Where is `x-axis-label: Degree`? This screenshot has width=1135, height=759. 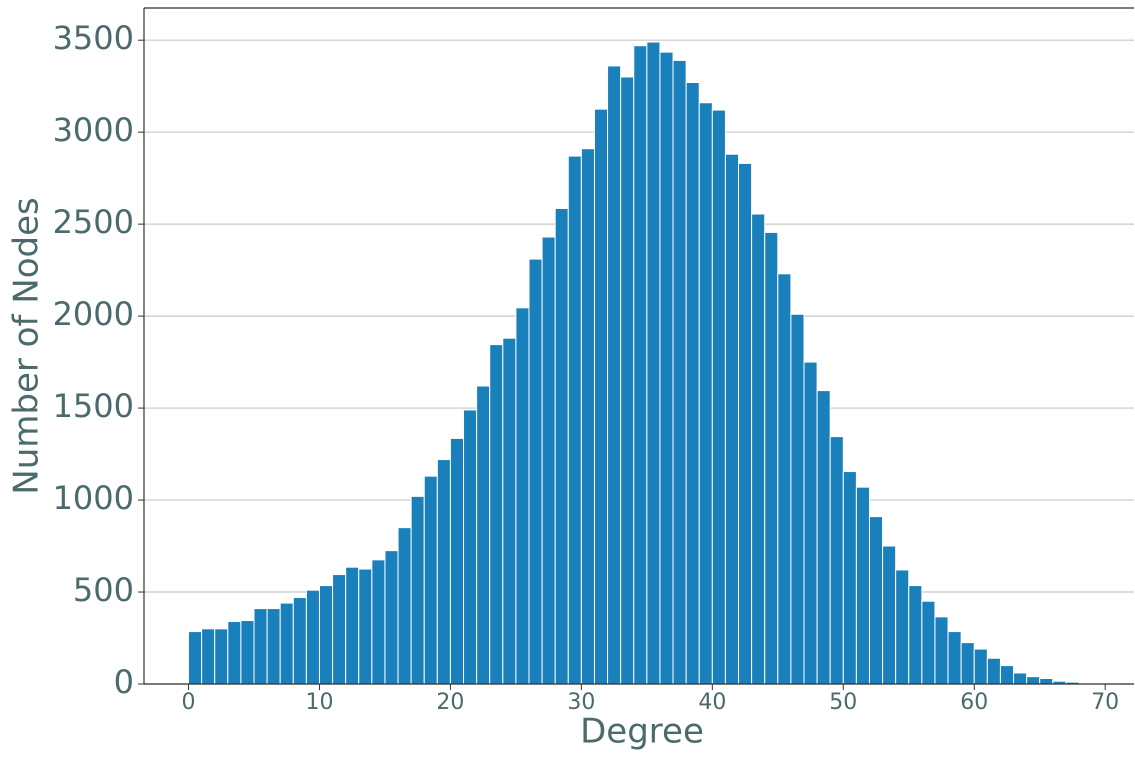
x-axis-label: Degree is located at coordinates (642, 732).